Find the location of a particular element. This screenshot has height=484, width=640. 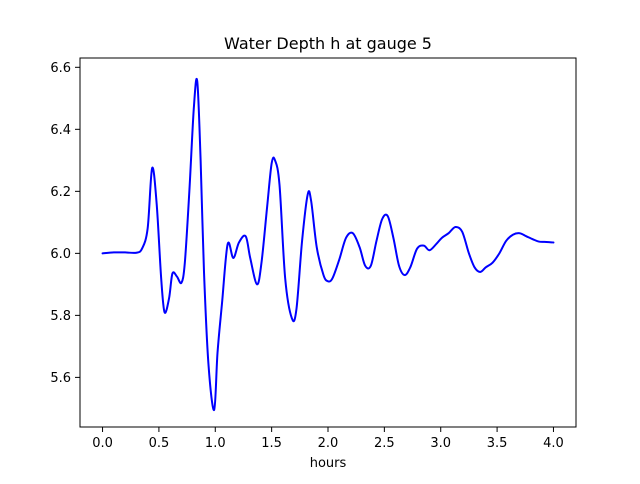

y-tick-label: 6.2 is located at coordinates (60, 192).